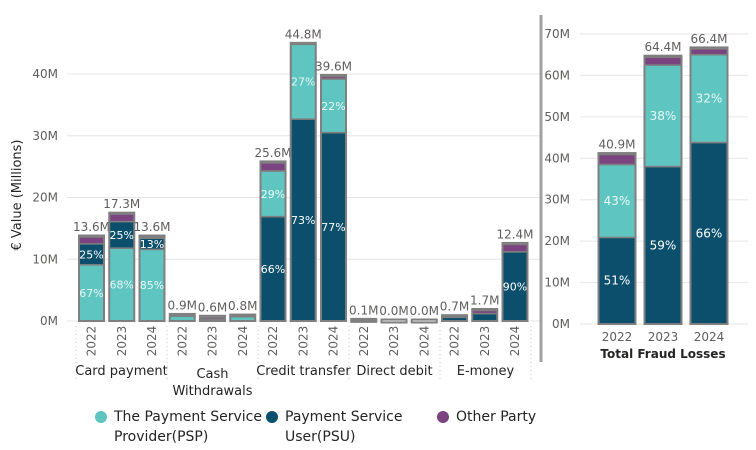 The width and height of the screenshot is (756, 450). I want to click on total-label: 0.8M, so click(242, 306).